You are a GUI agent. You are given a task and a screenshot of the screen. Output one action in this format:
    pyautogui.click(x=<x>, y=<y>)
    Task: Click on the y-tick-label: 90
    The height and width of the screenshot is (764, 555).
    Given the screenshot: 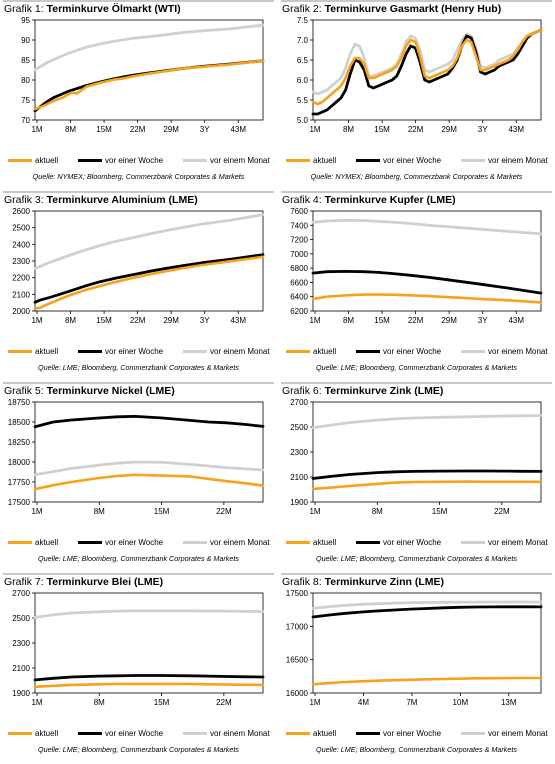 What is the action you would take?
    pyautogui.click(x=25, y=40)
    